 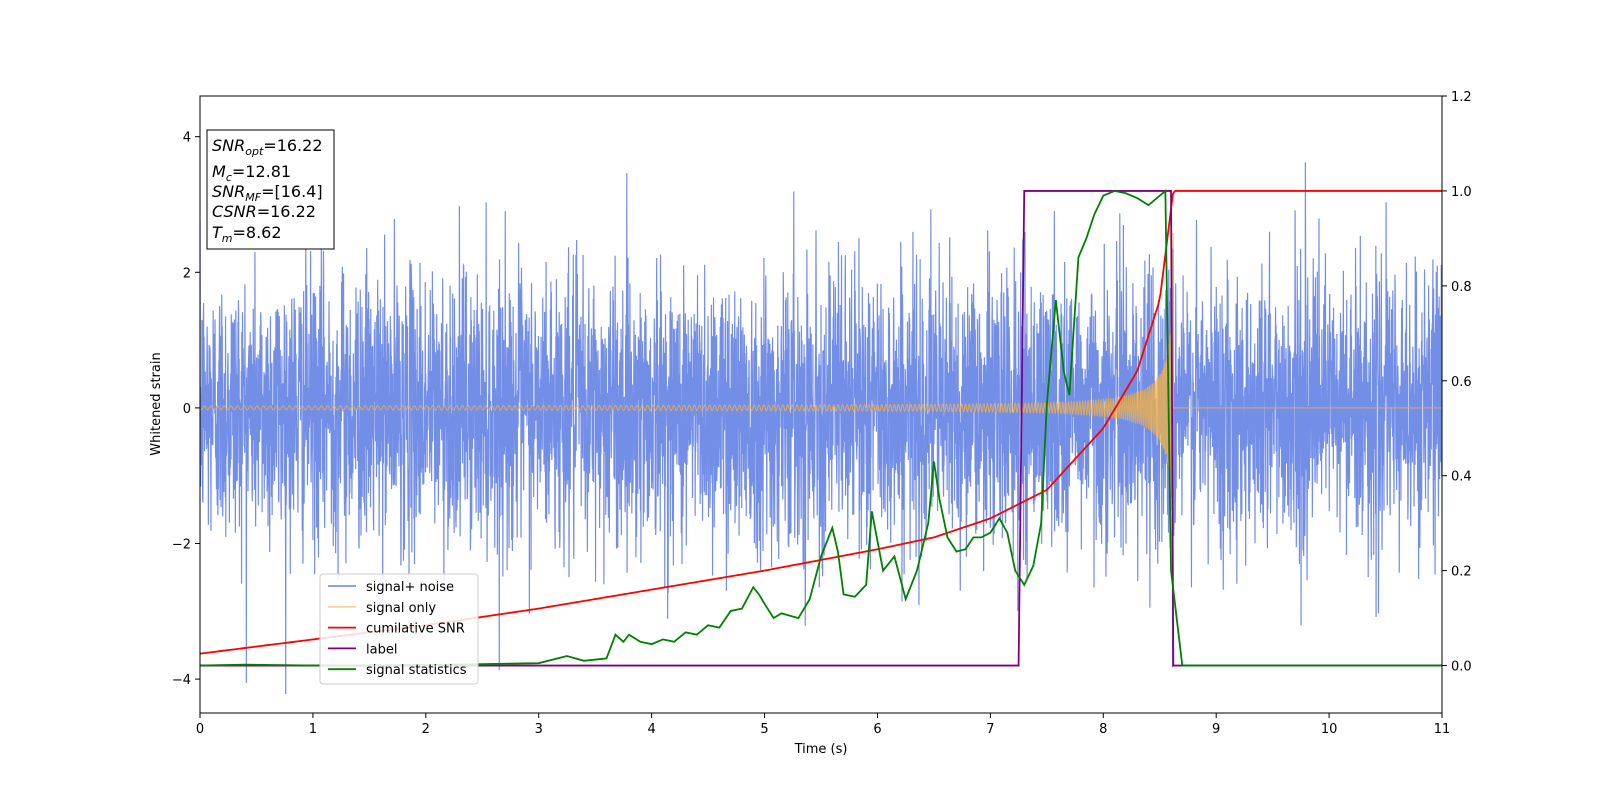 I want to click on y-axis-label: Whitened strain, so click(x=156, y=403).